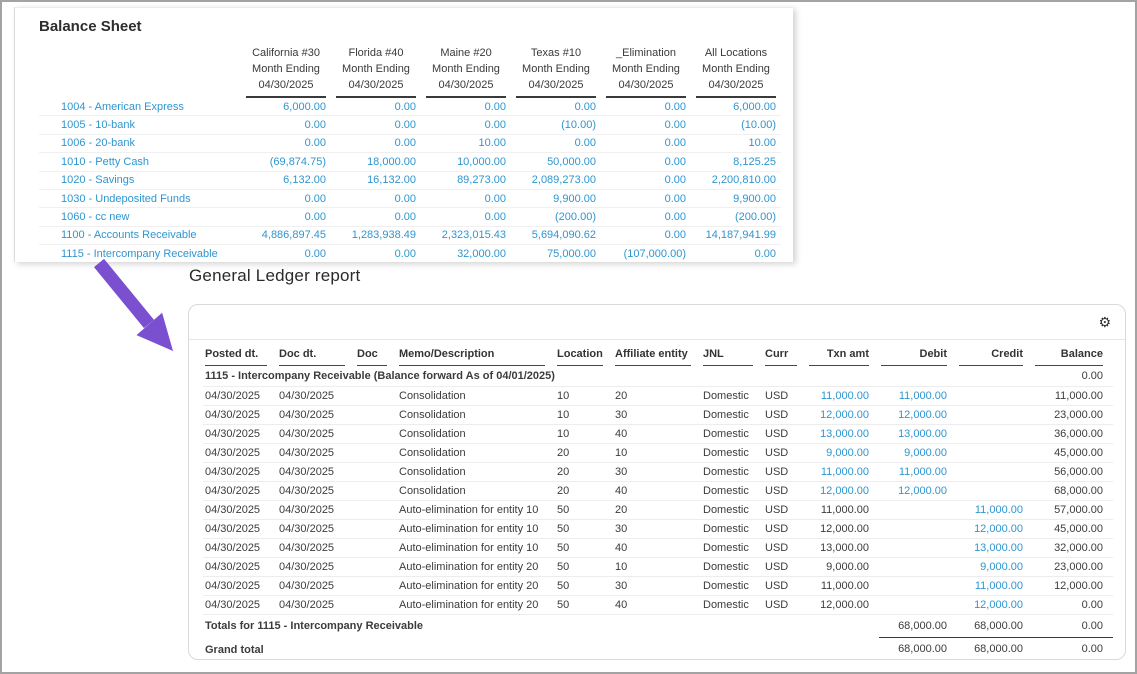 The image size is (1137, 674). What do you see at coordinates (918, 626) in the screenshot?
I see `totals-debit: 68,000.00` at bounding box center [918, 626].